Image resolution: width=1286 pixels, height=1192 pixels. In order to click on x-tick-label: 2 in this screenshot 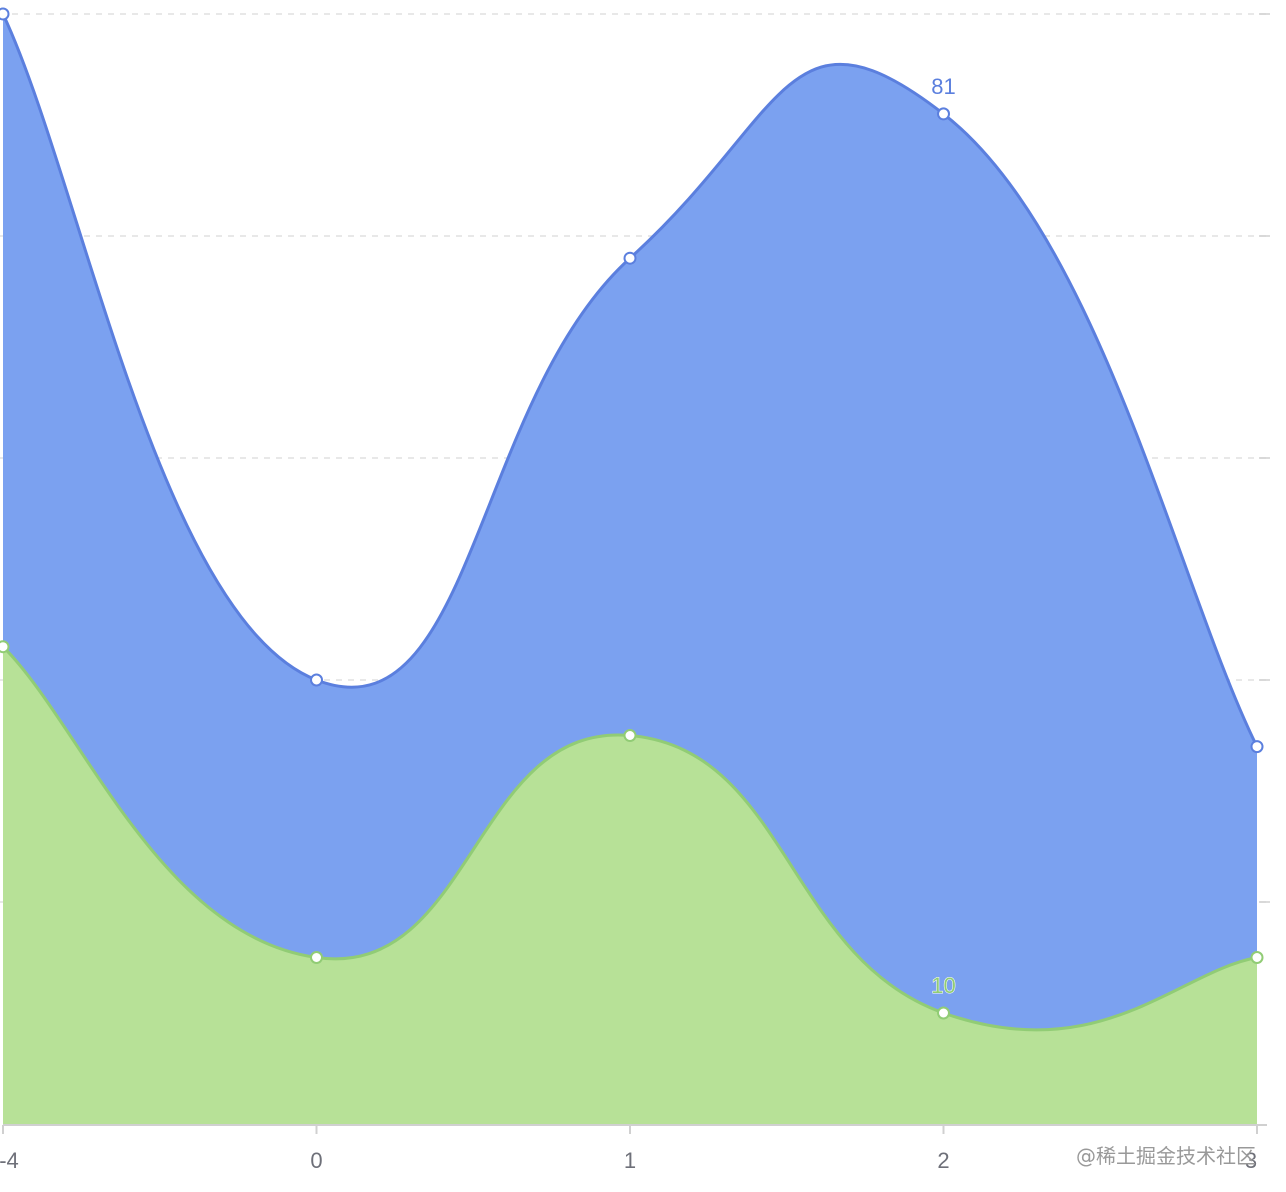, I will do `click(943, 1160)`.